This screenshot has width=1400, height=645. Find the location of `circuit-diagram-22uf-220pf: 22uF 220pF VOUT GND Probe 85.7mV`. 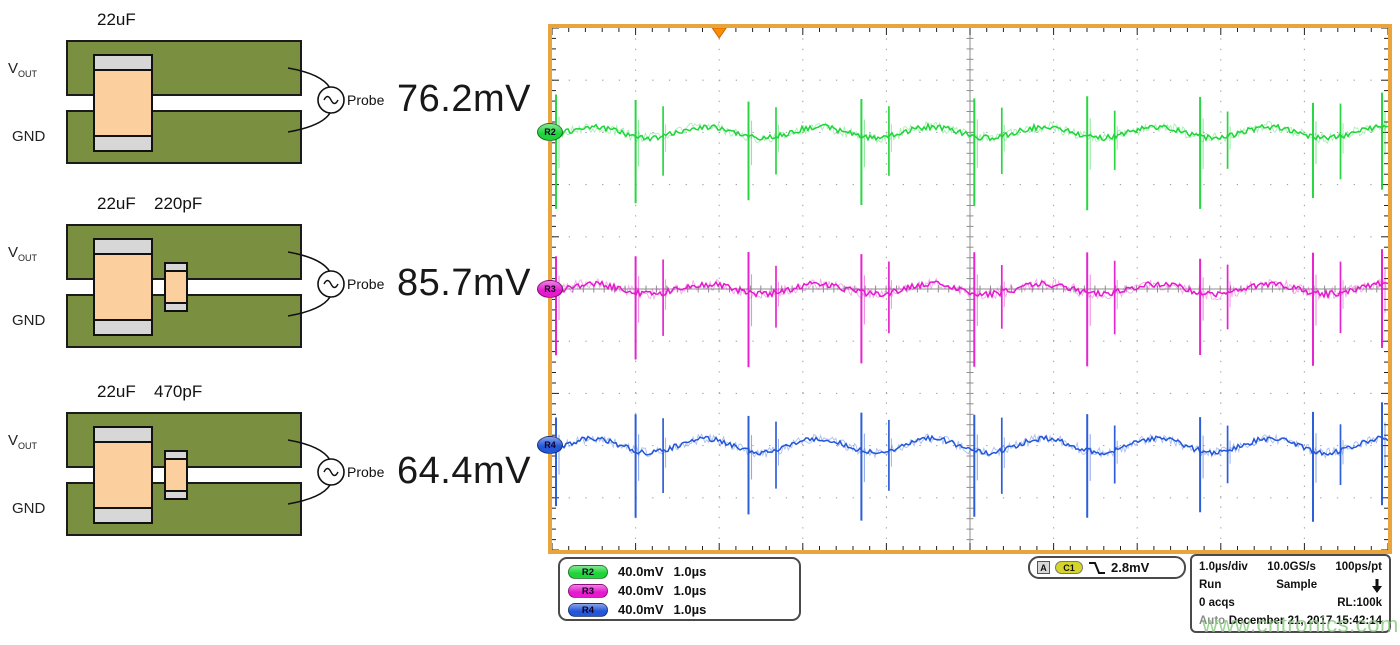

circuit-diagram-22uf-220pf: 22uF 220pF VOUT GND Probe 85.7mV is located at coordinates (272, 277).